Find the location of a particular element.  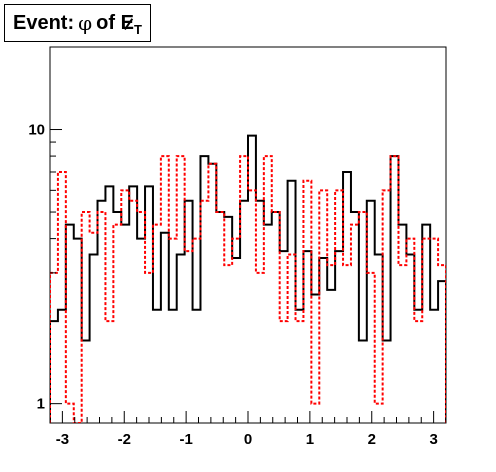

title-middle: of is located at coordinates (106, 22).